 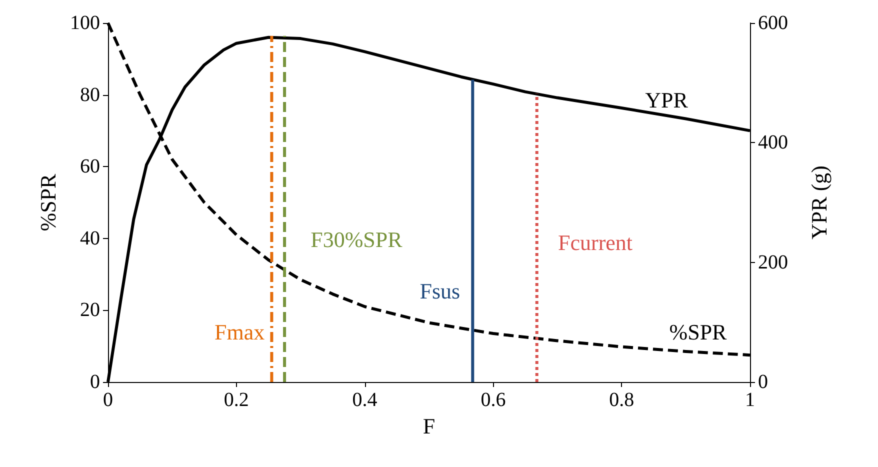 I want to click on y2-tick-label: 600, so click(x=773, y=23).